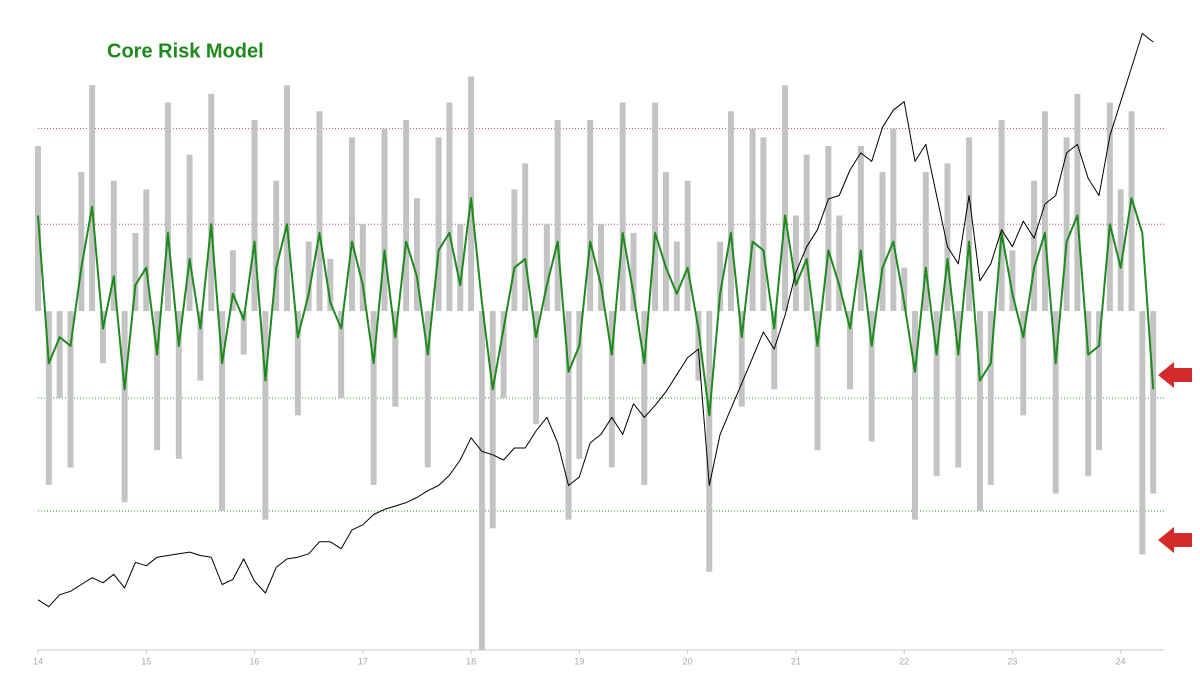 Image resolution: width=1200 pixels, height=675 pixels. What do you see at coordinates (38, 661) in the screenshot?
I see `x-tick-label: 14` at bounding box center [38, 661].